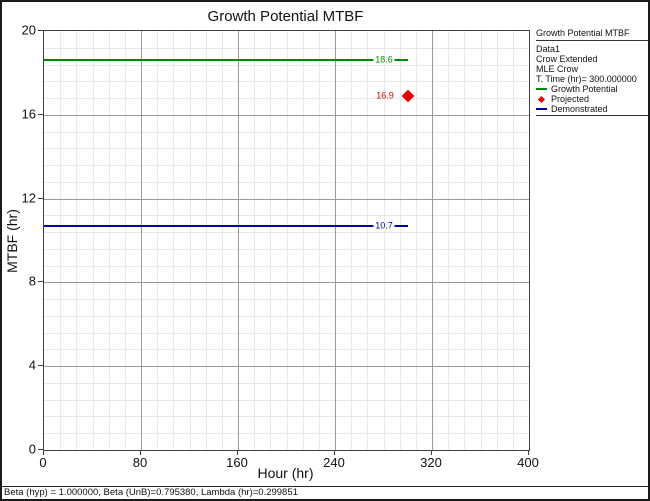 Image resolution: width=650 pixels, height=501 pixels. What do you see at coordinates (557, 69) in the screenshot?
I see `legend-info-line: MLE Crow` at bounding box center [557, 69].